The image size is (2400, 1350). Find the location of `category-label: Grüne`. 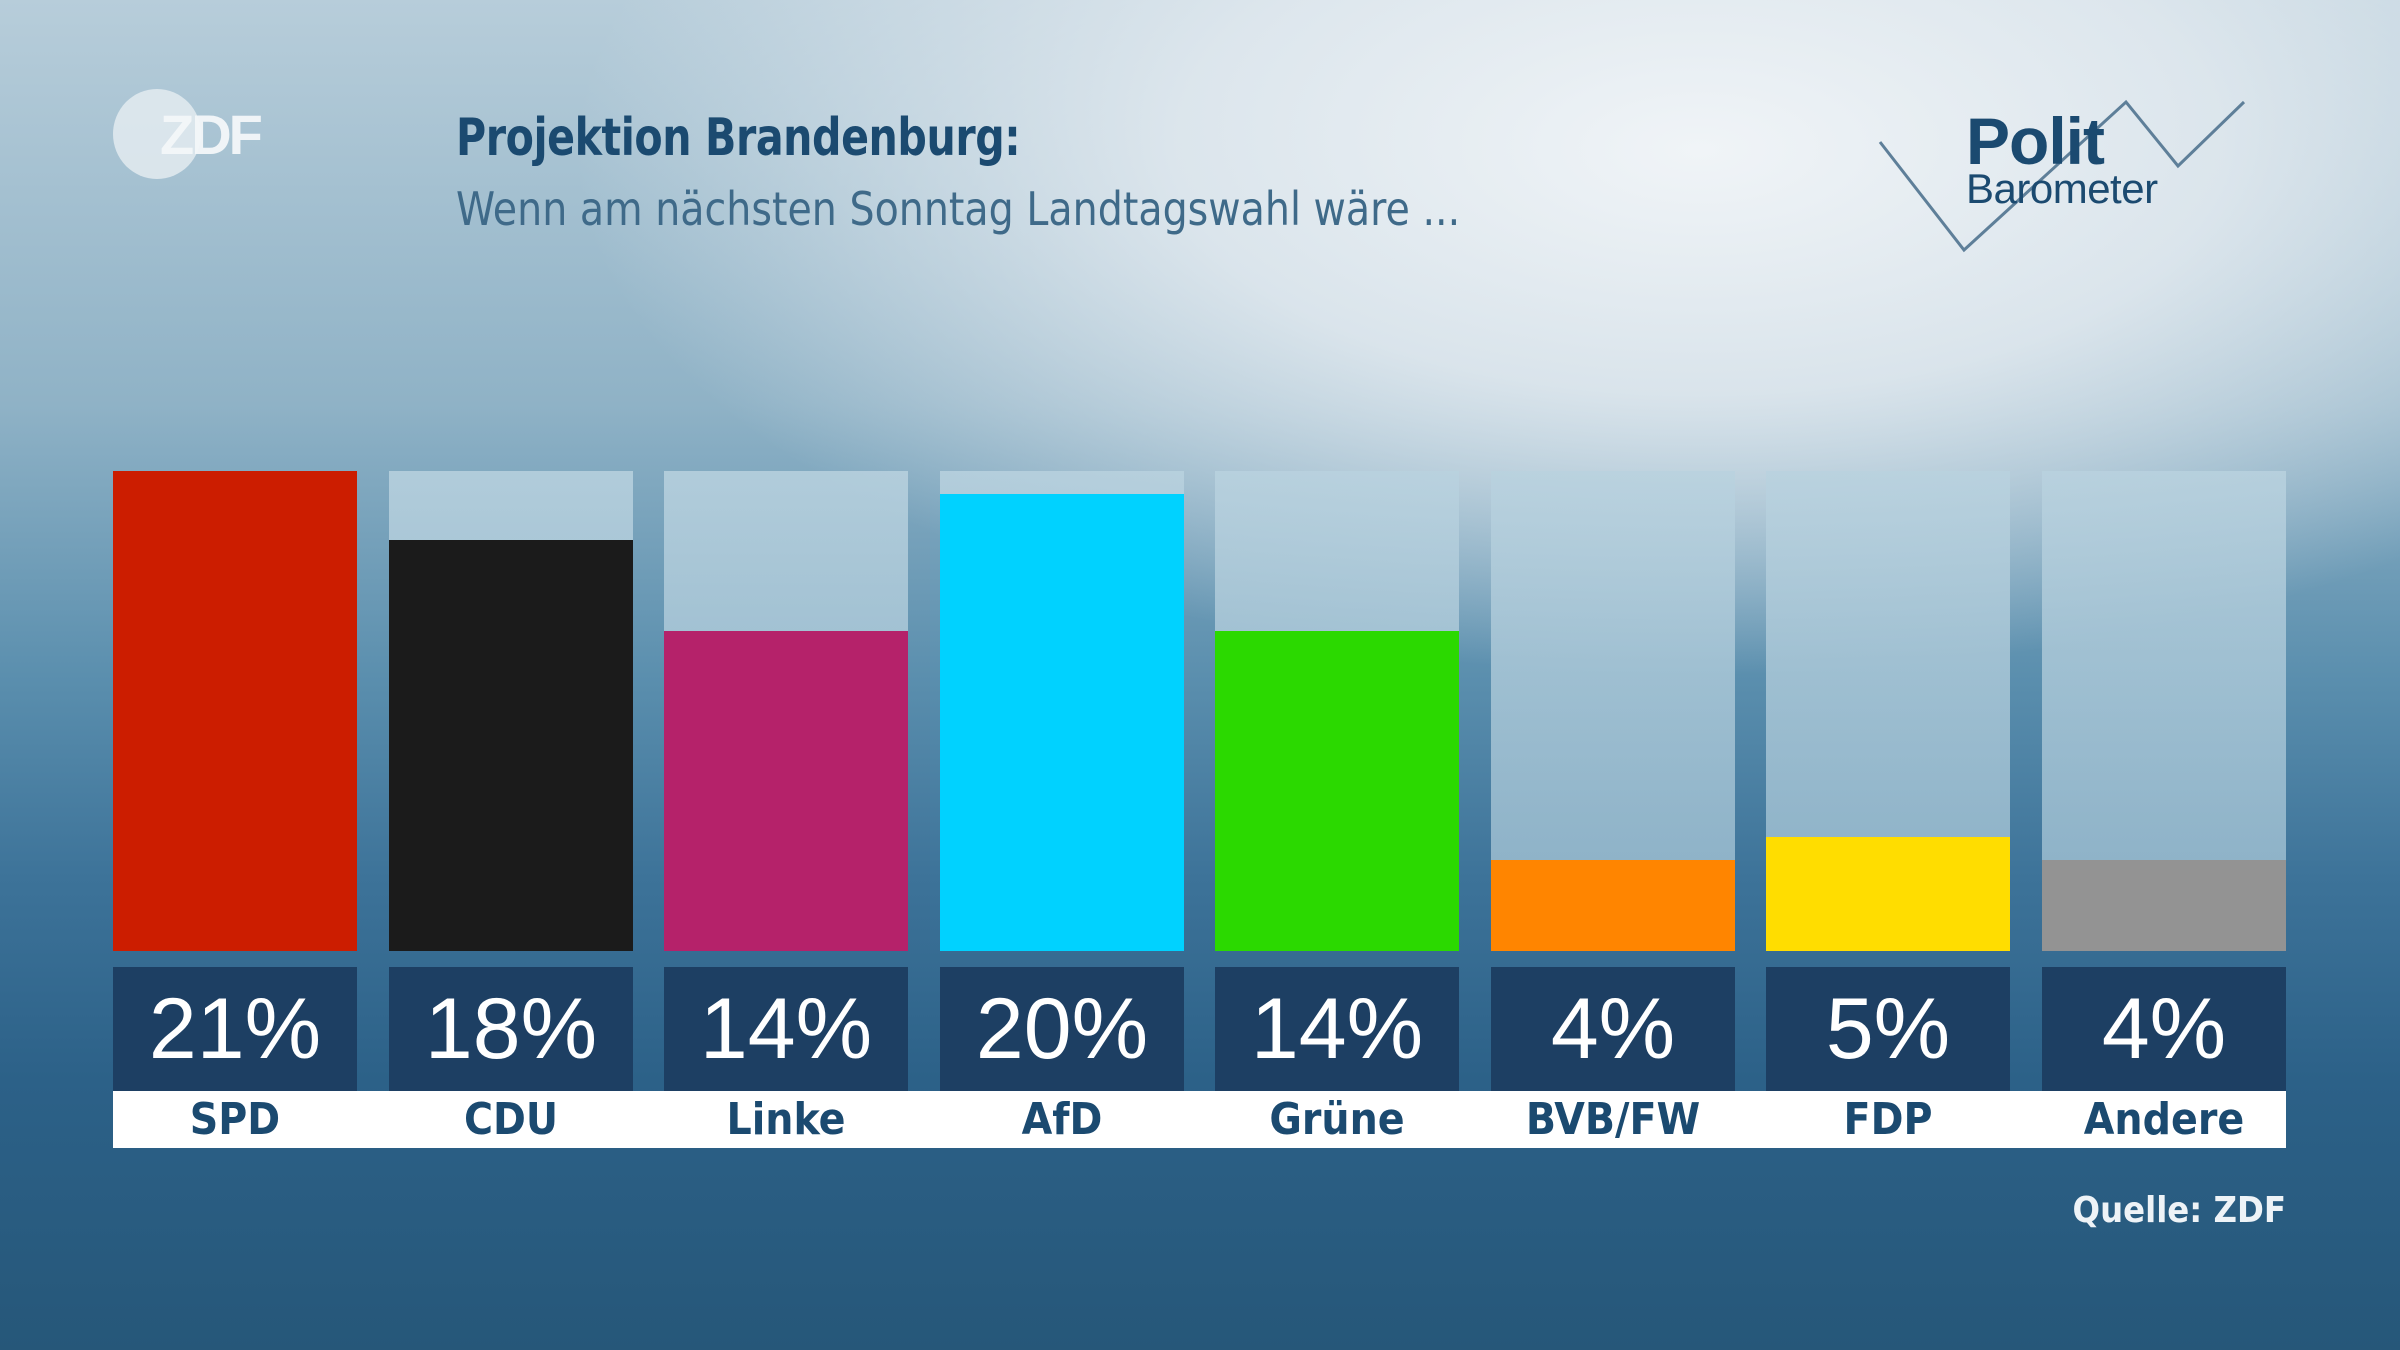

category-label: Grüne is located at coordinates (1337, 1119).